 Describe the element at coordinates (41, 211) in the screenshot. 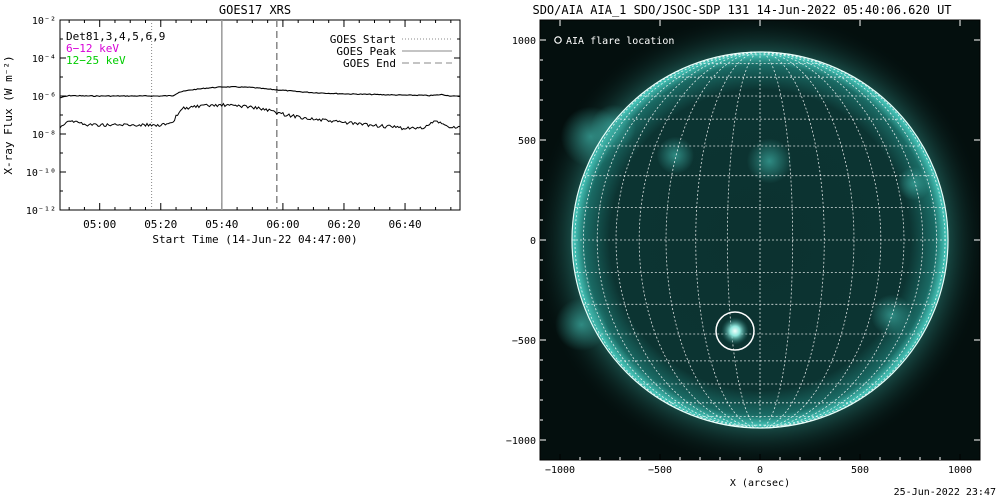

I see `goes-y-tick-label: 10⁻¹²` at that location.